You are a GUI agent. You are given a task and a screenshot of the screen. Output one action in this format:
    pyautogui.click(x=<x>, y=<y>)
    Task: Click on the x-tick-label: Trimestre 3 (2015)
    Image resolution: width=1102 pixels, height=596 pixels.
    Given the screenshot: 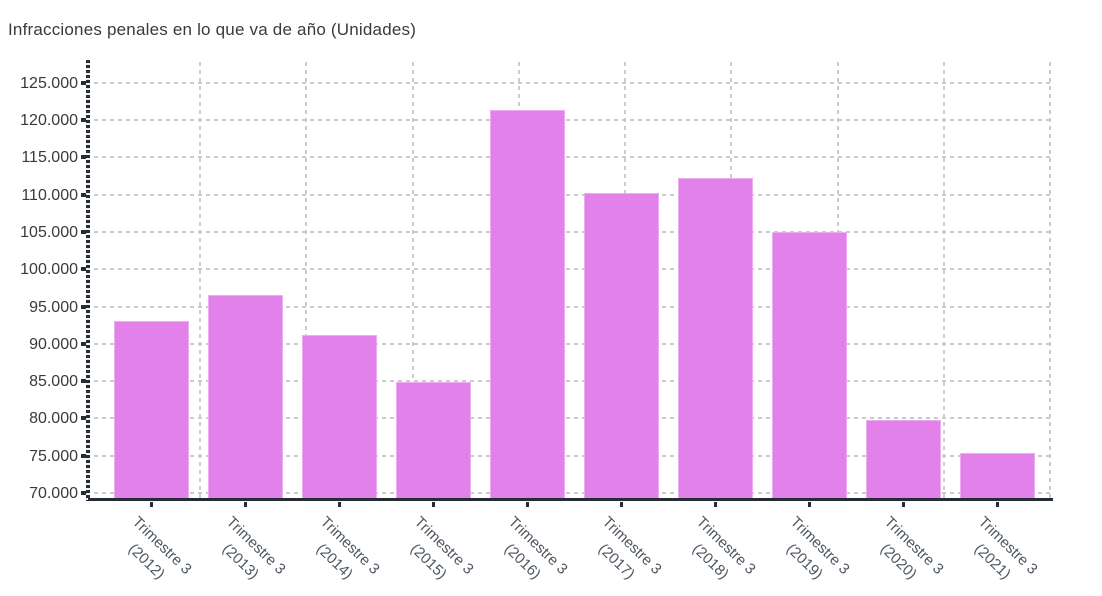 What is the action you would take?
    pyautogui.click(x=435, y=554)
    